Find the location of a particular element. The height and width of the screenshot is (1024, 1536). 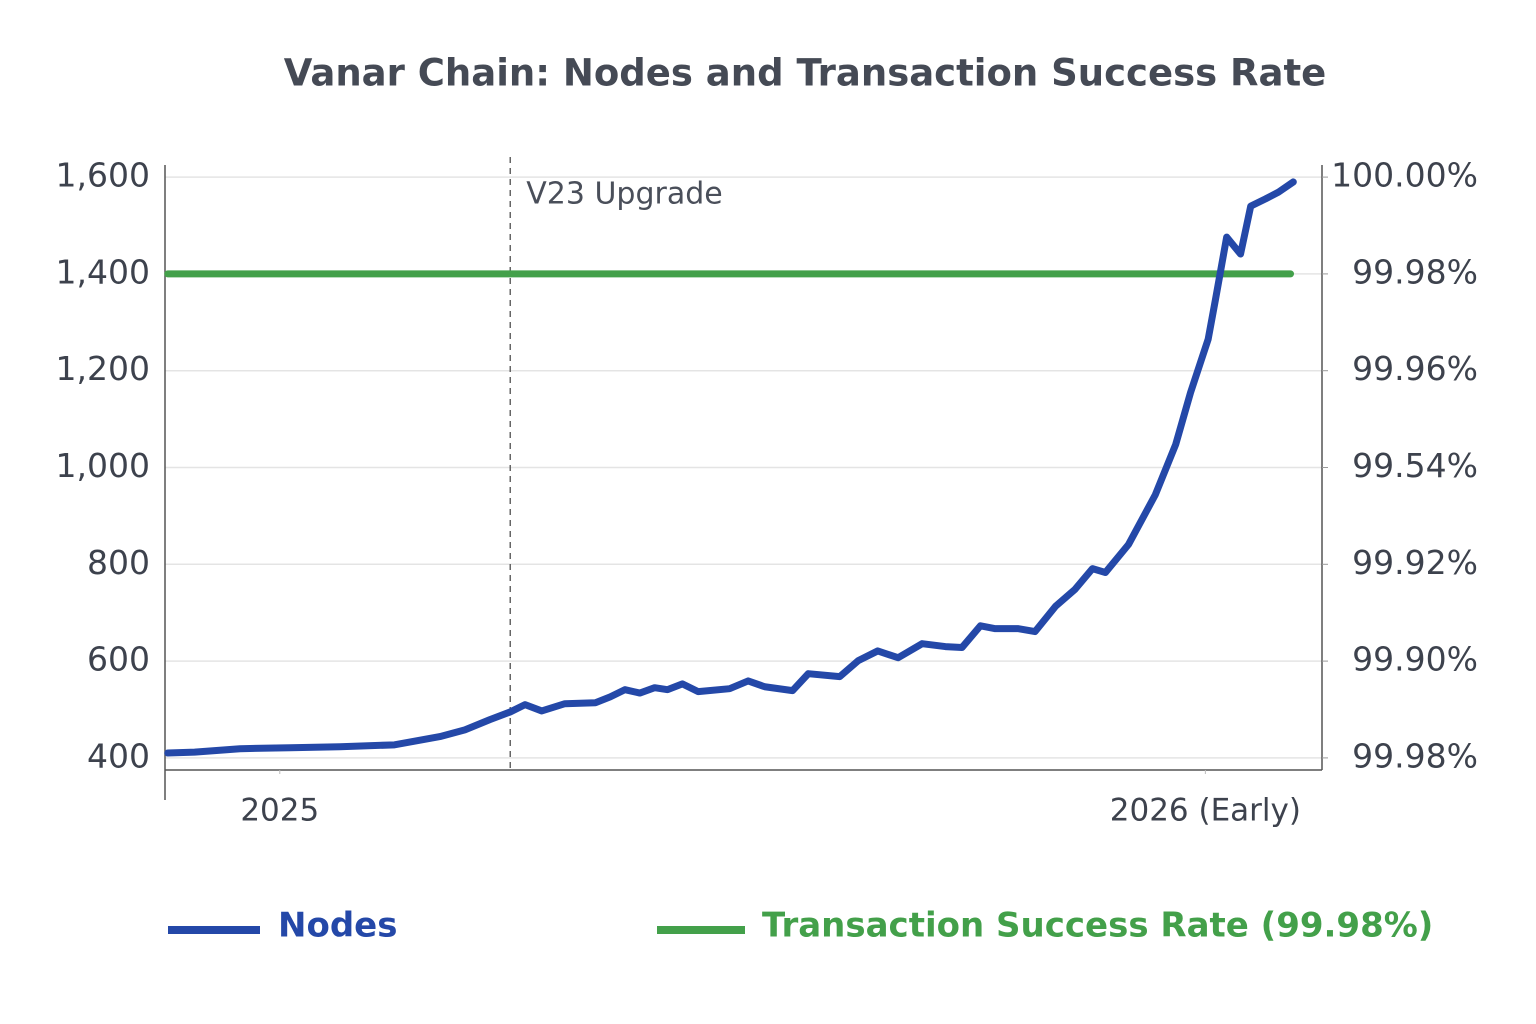

x-tick-label: 2025 is located at coordinates (279, 811).